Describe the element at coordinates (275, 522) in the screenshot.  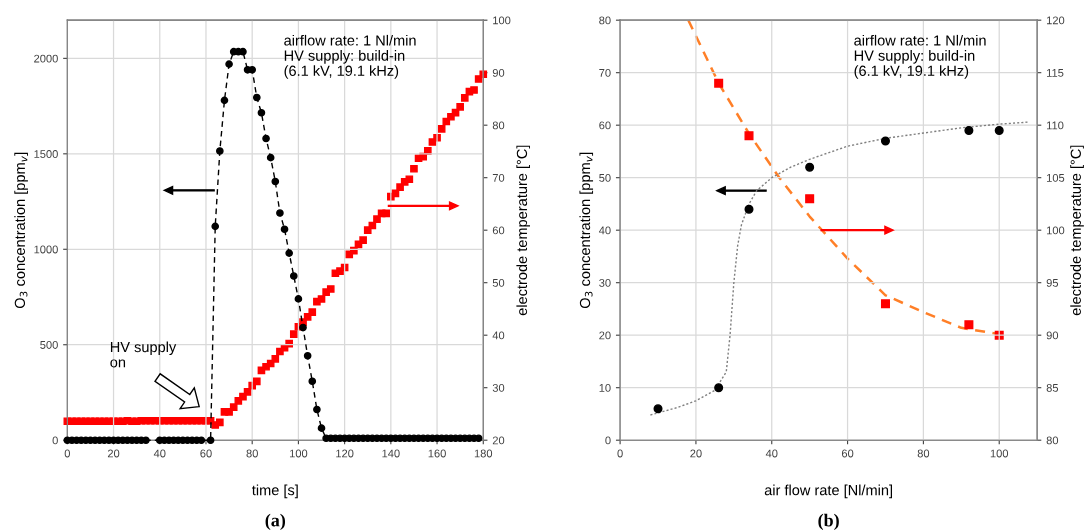
I see `text: (a)` at that location.